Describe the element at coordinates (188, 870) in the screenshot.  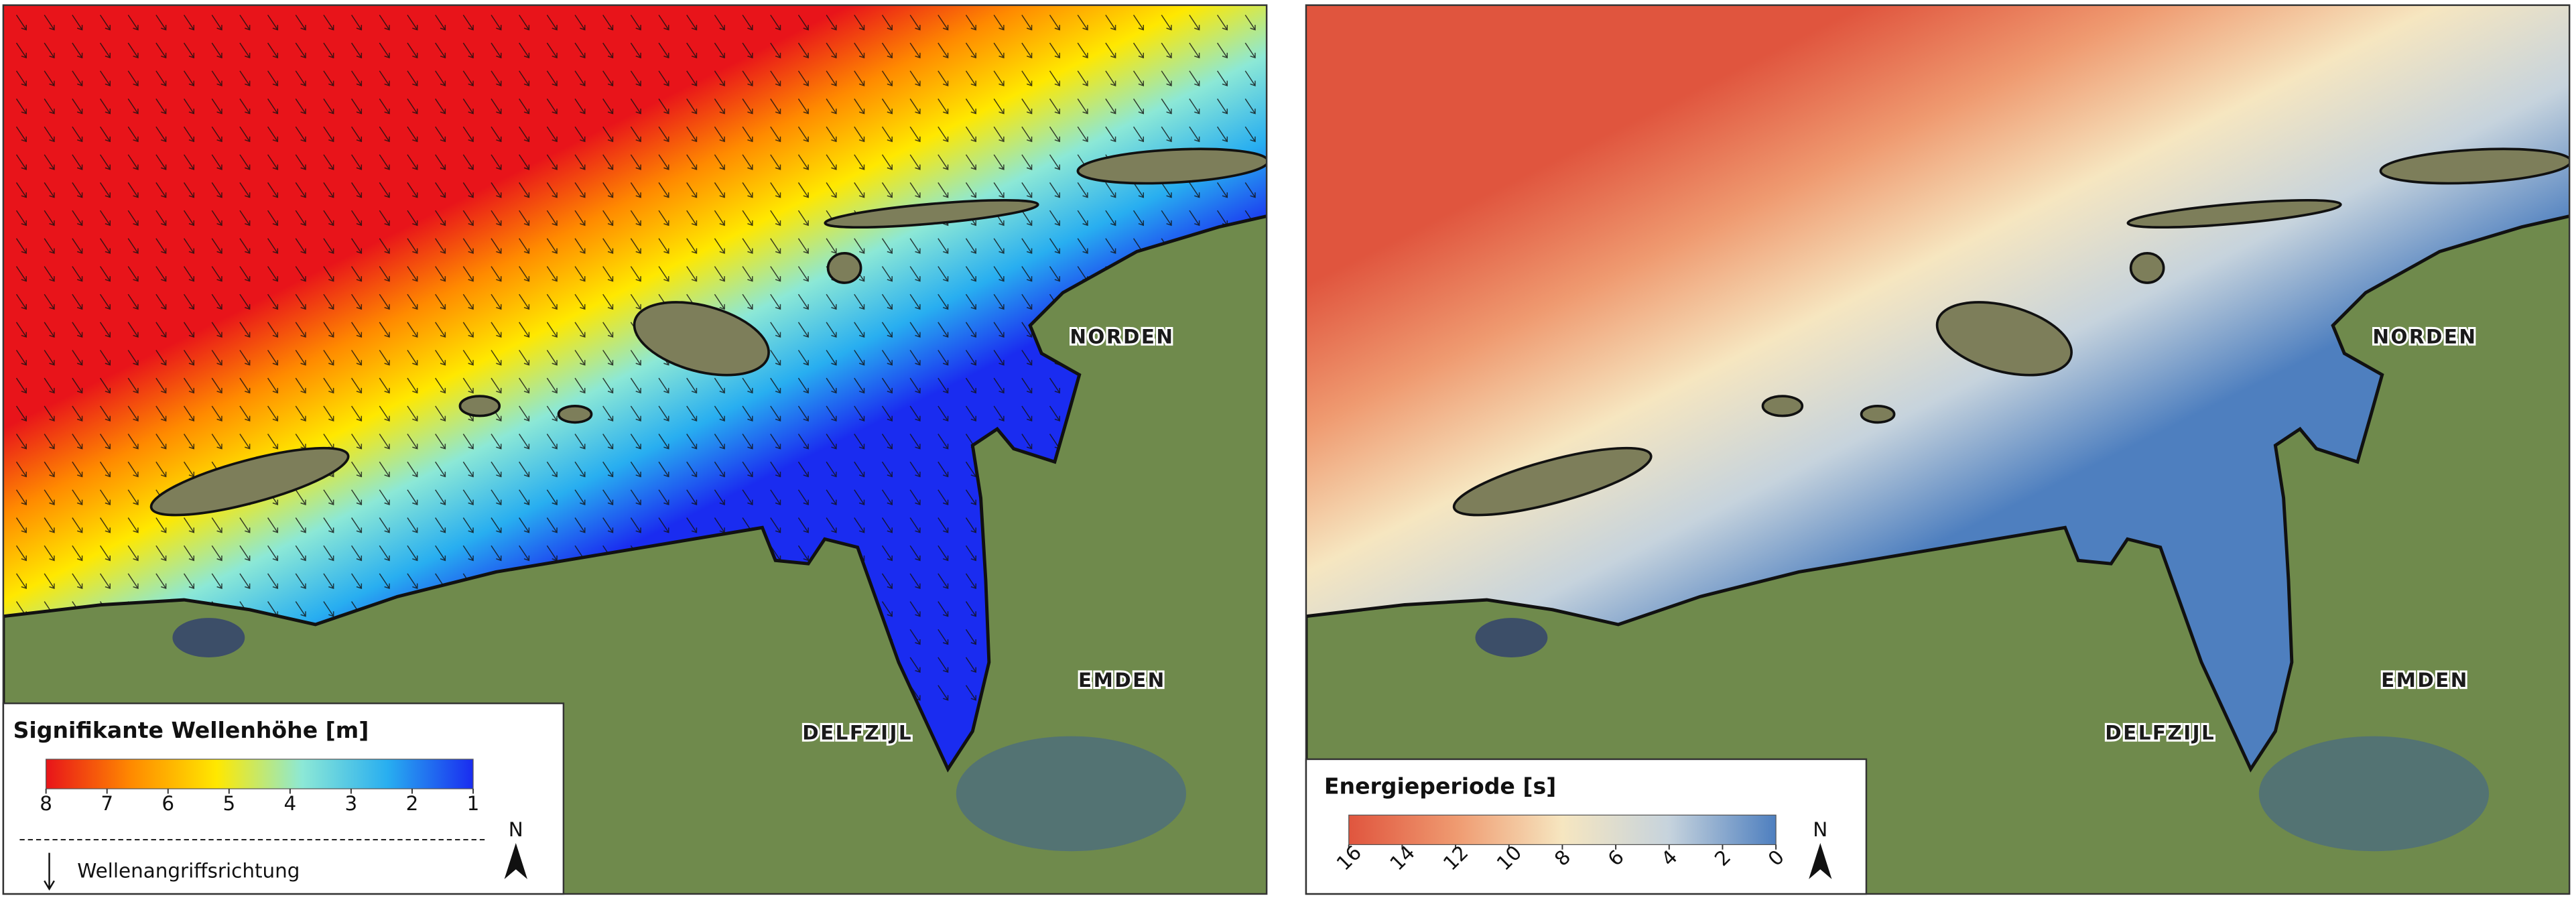
I see `direction-label: Wellenangriffsrichtung` at that location.